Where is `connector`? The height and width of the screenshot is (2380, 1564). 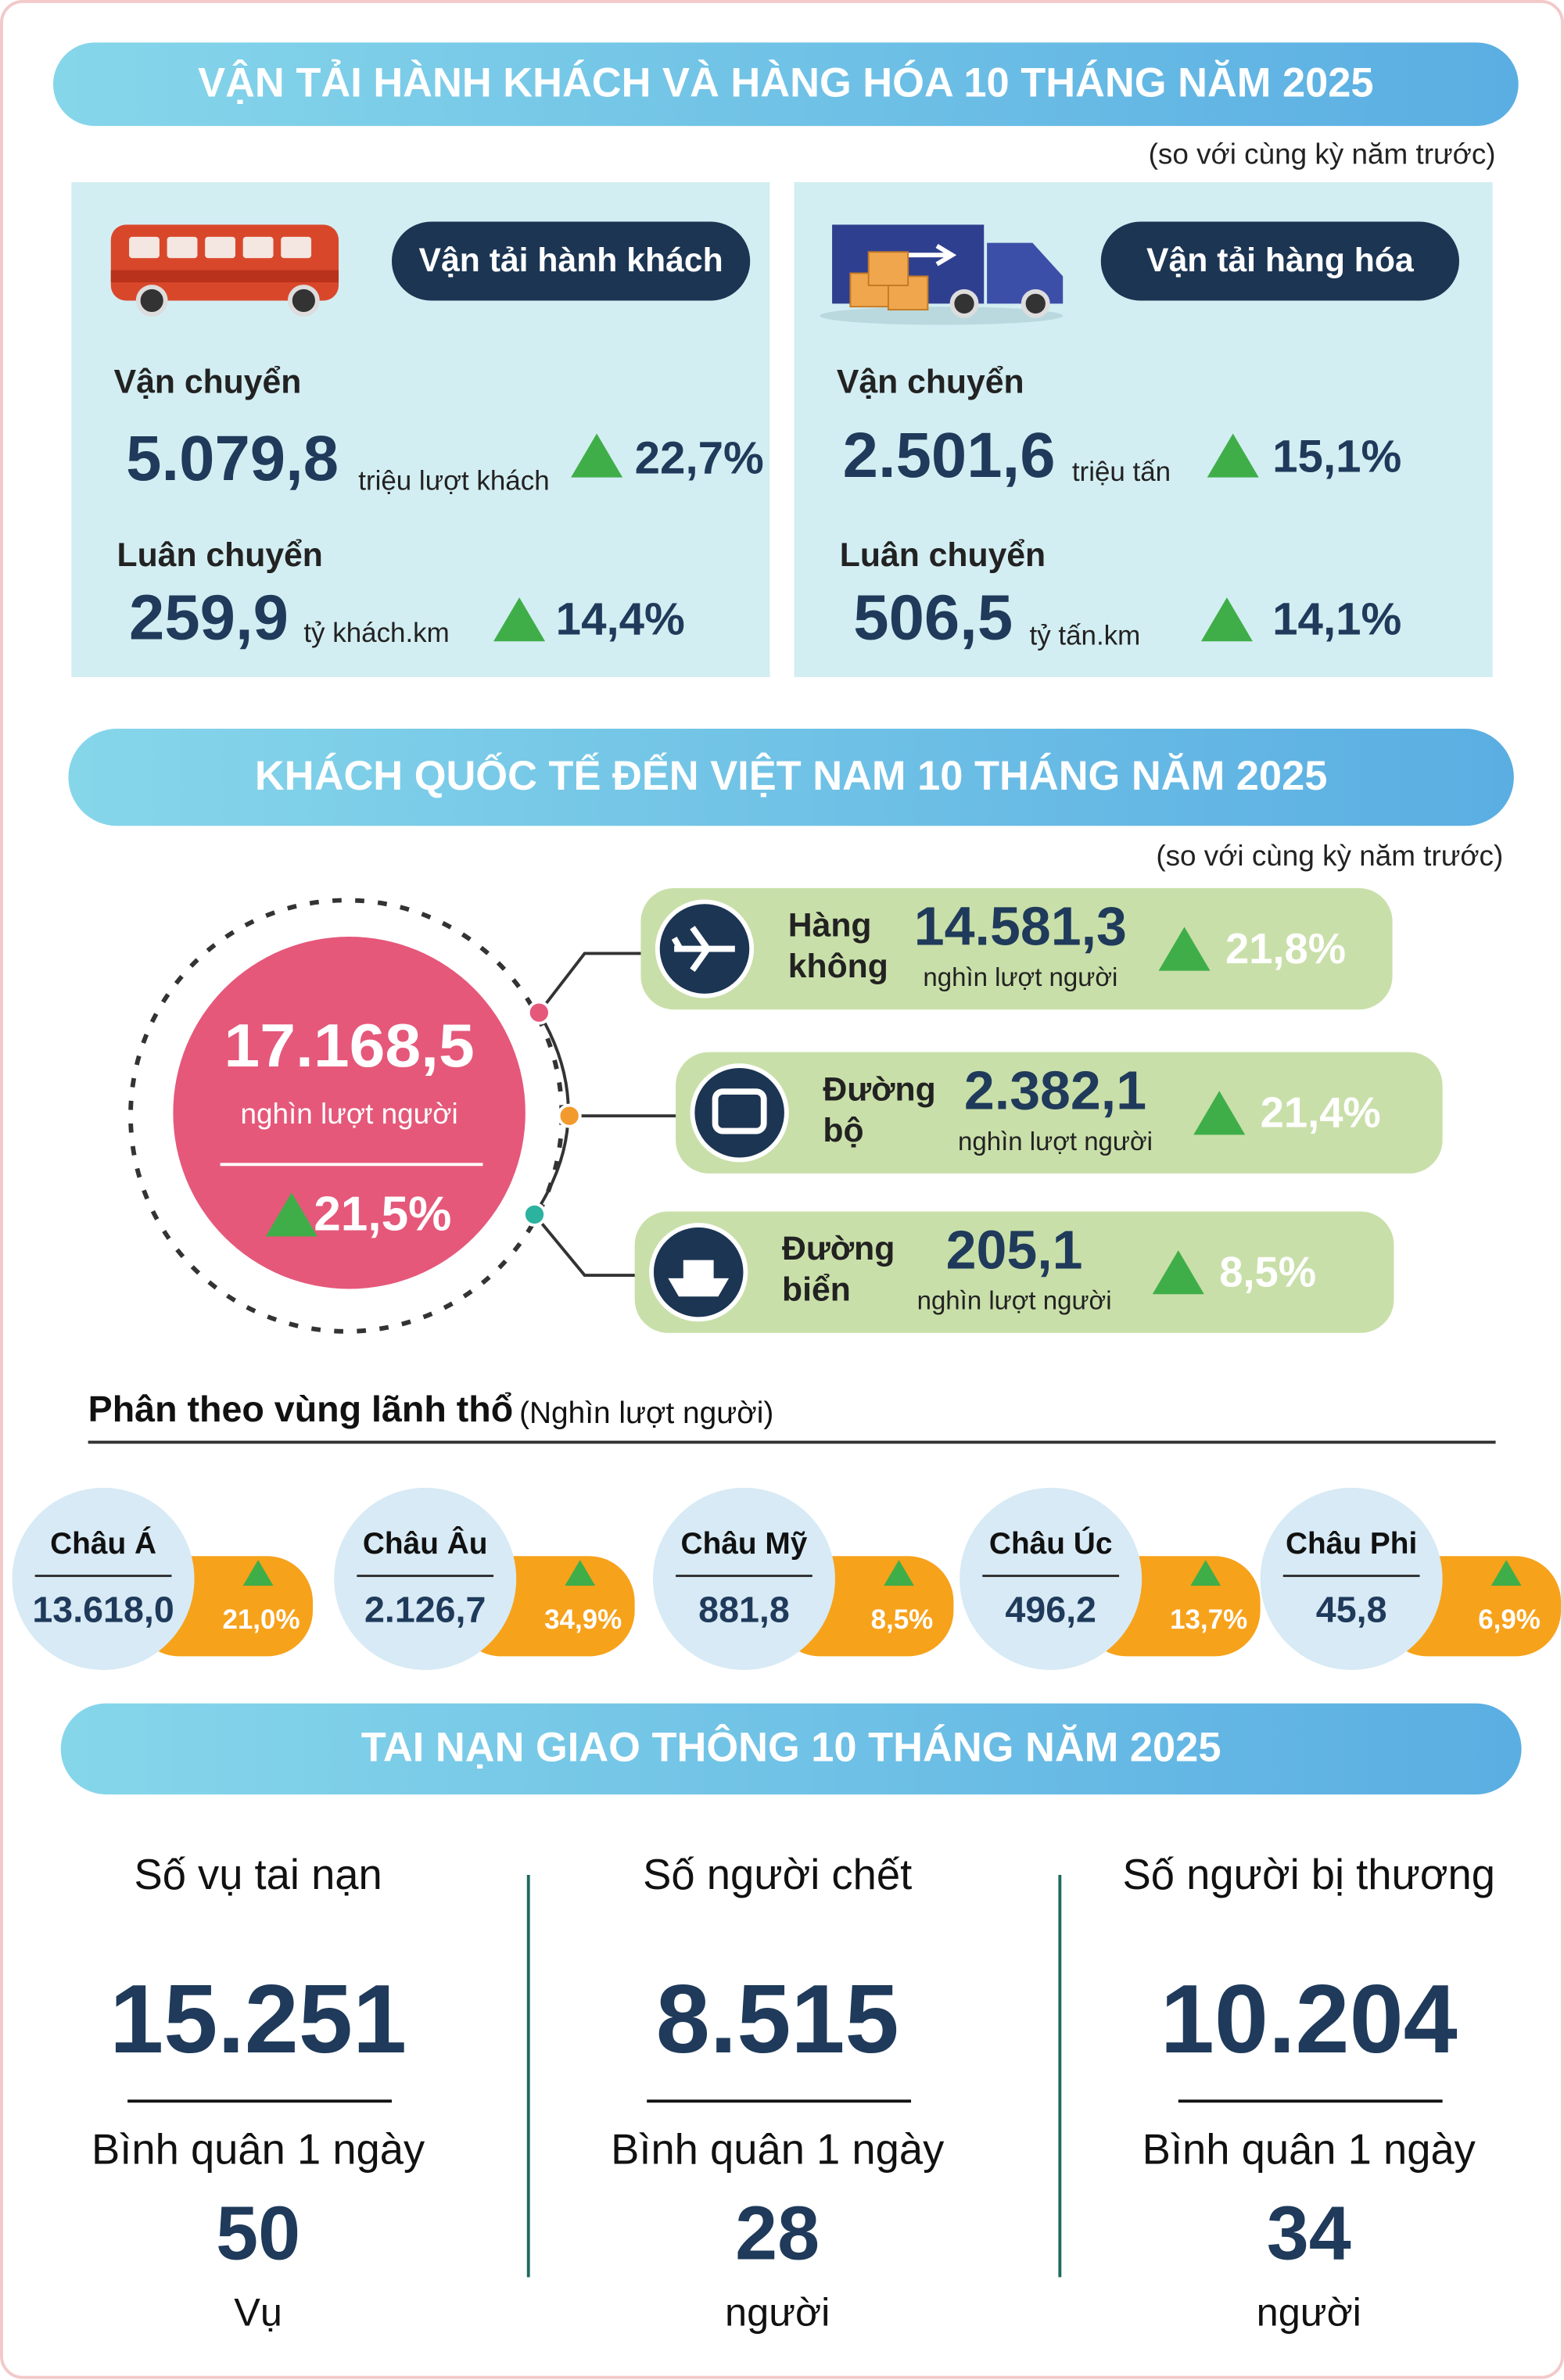 connector is located at coordinates (591, 983).